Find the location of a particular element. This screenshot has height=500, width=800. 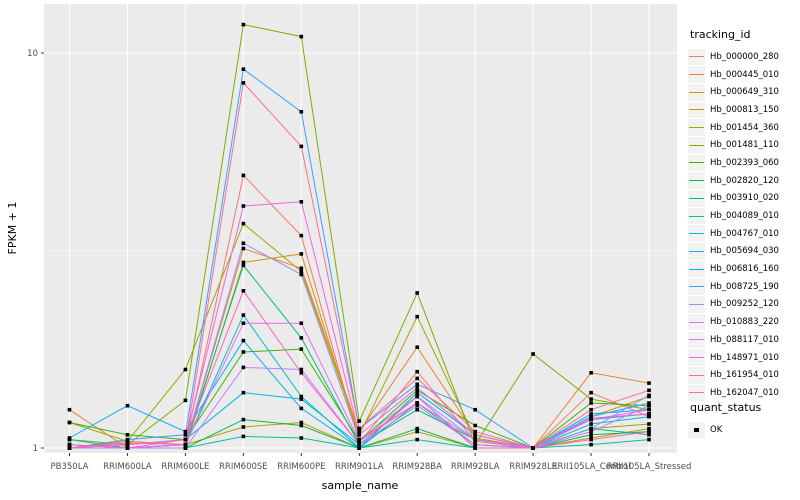

x-tick-label: RRIM928LA is located at coordinates (475, 467).